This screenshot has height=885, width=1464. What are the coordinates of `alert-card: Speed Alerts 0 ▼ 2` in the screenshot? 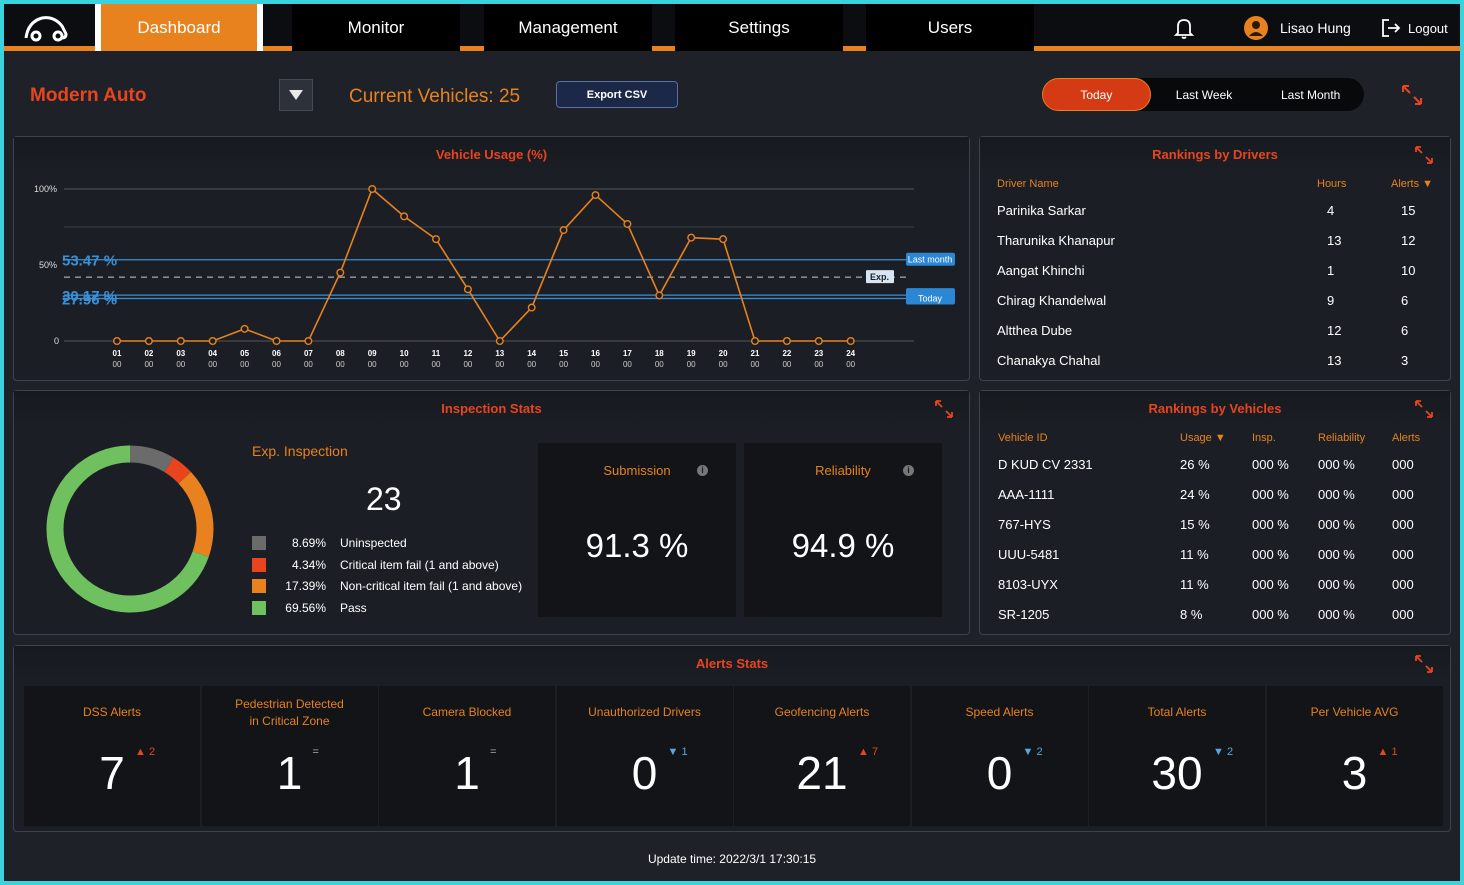 It's located at (999, 756).